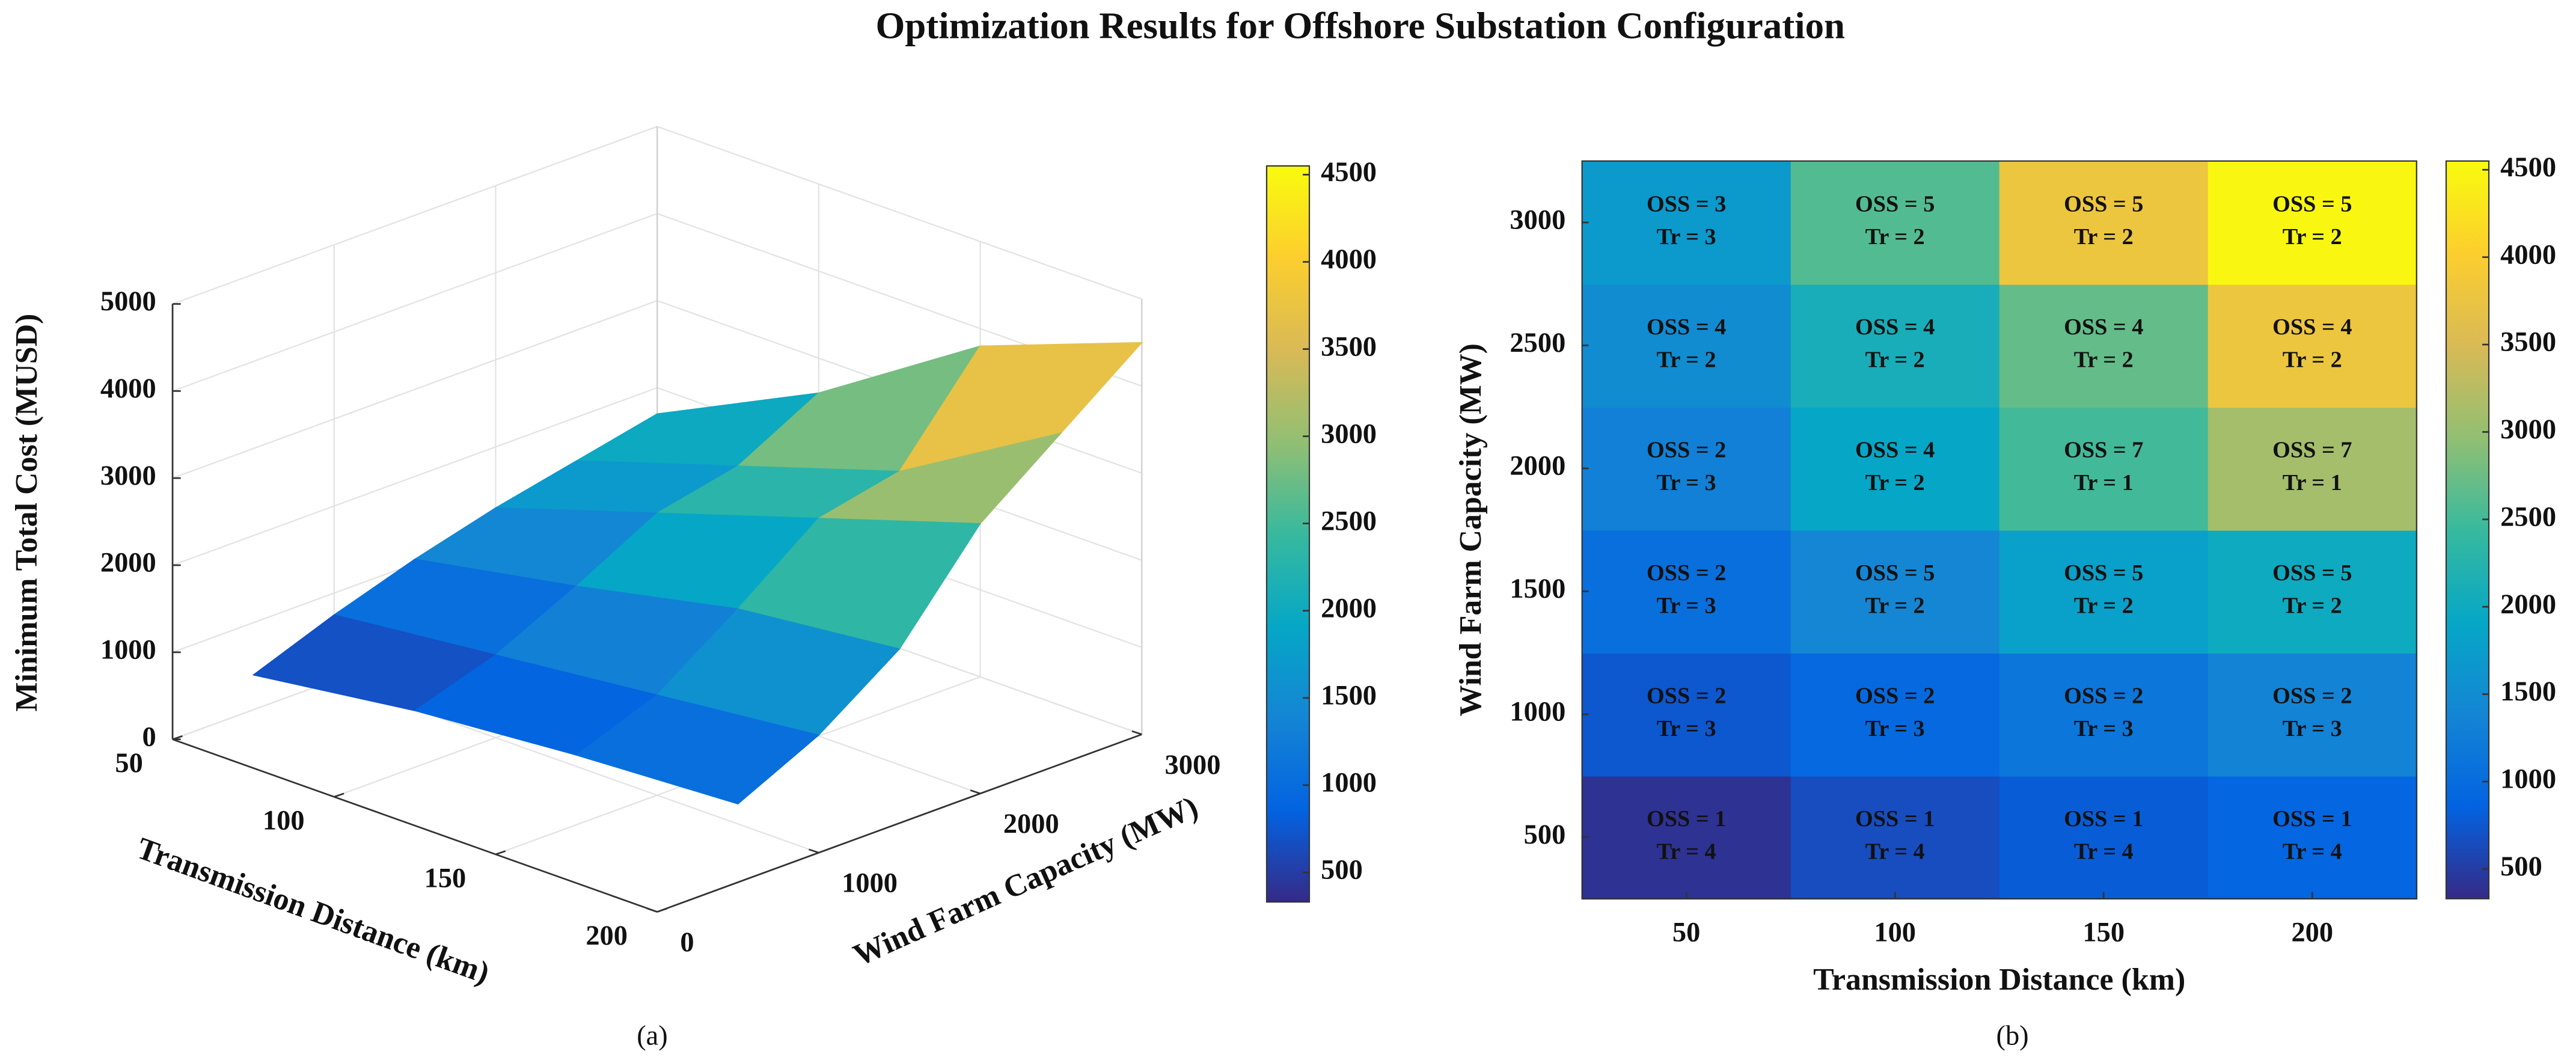 Image resolution: width=2576 pixels, height=1063 pixels. I want to click on caption: (b), so click(2012, 1036).